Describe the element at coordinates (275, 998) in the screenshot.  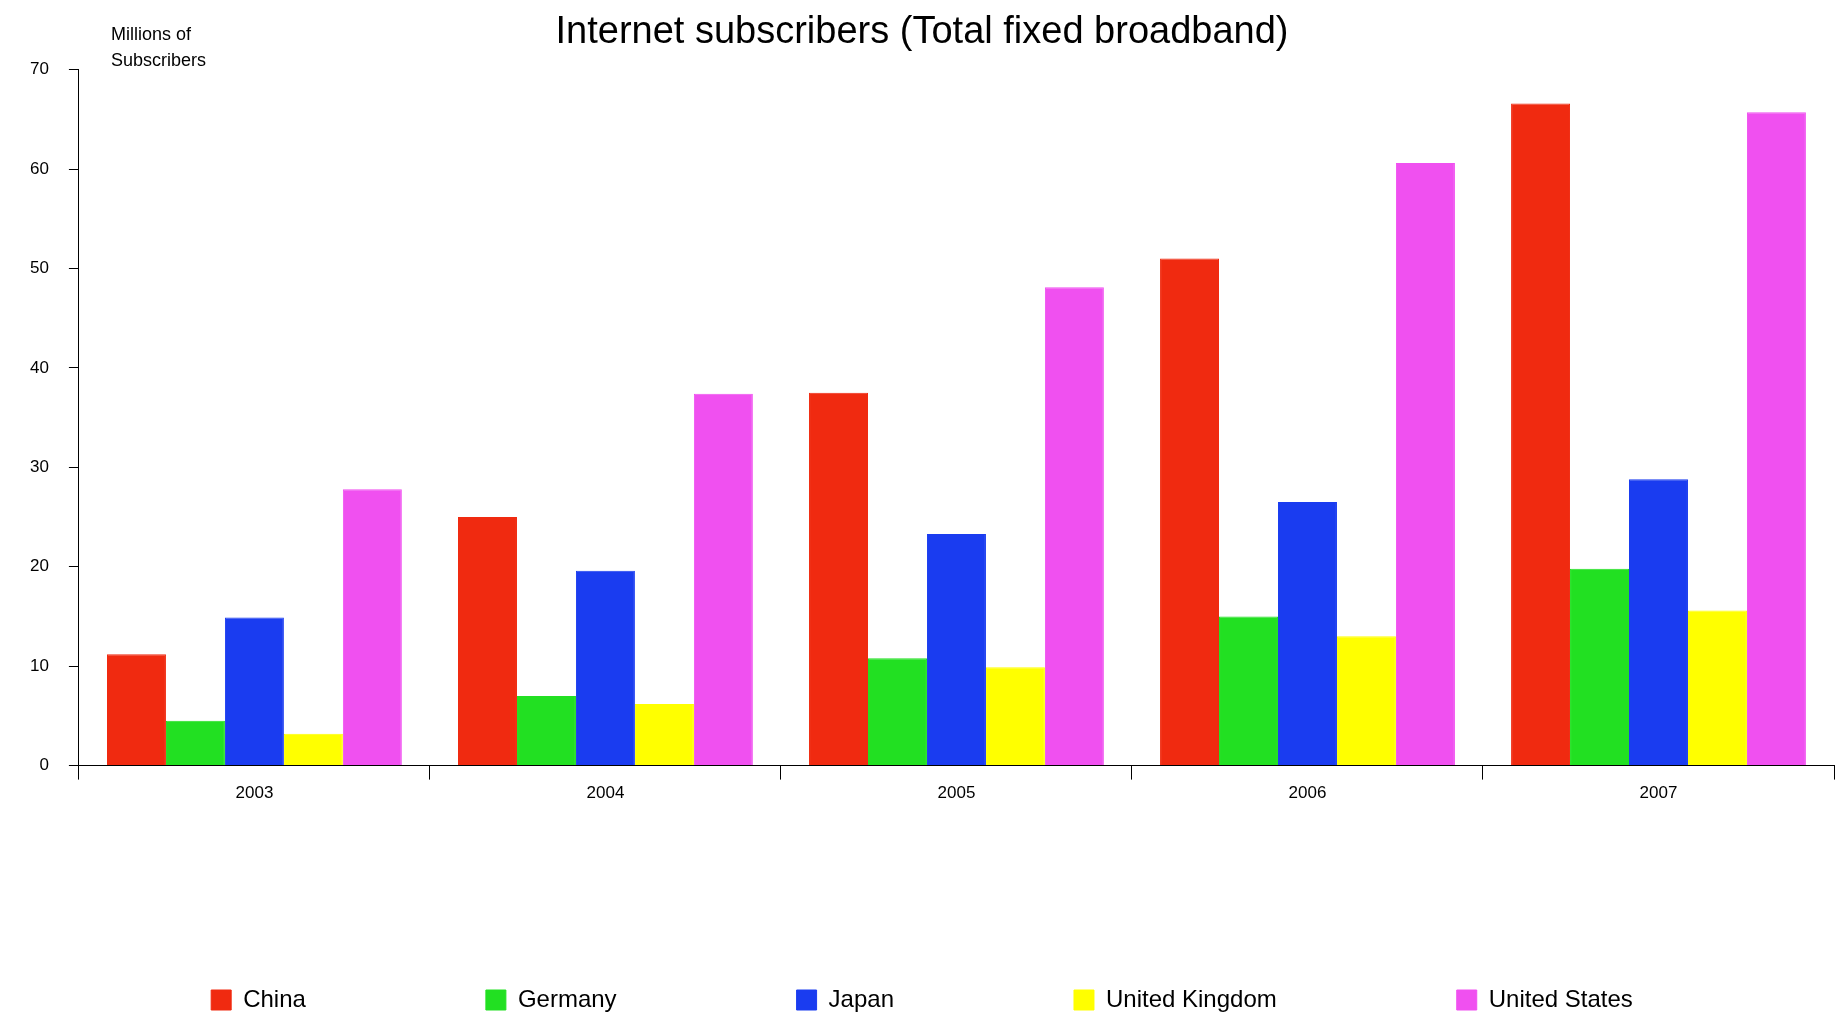
I see `legend-label: China` at that location.